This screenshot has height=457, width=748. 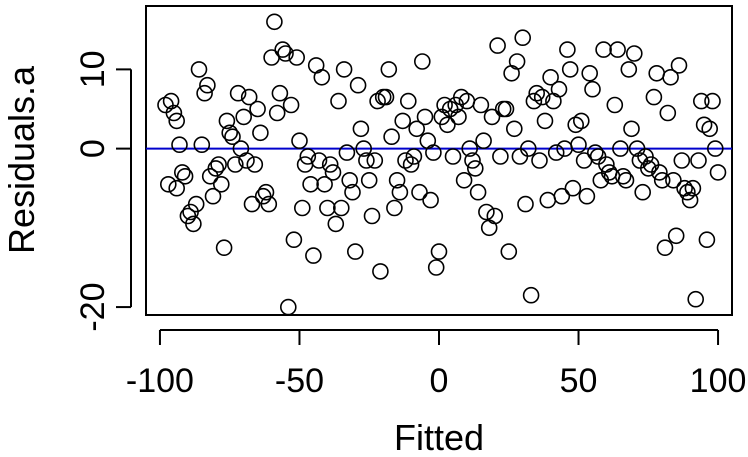 What do you see at coordinates (21, 159) in the screenshot?
I see `y-axis-label: Residuals.a` at bounding box center [21, 159].